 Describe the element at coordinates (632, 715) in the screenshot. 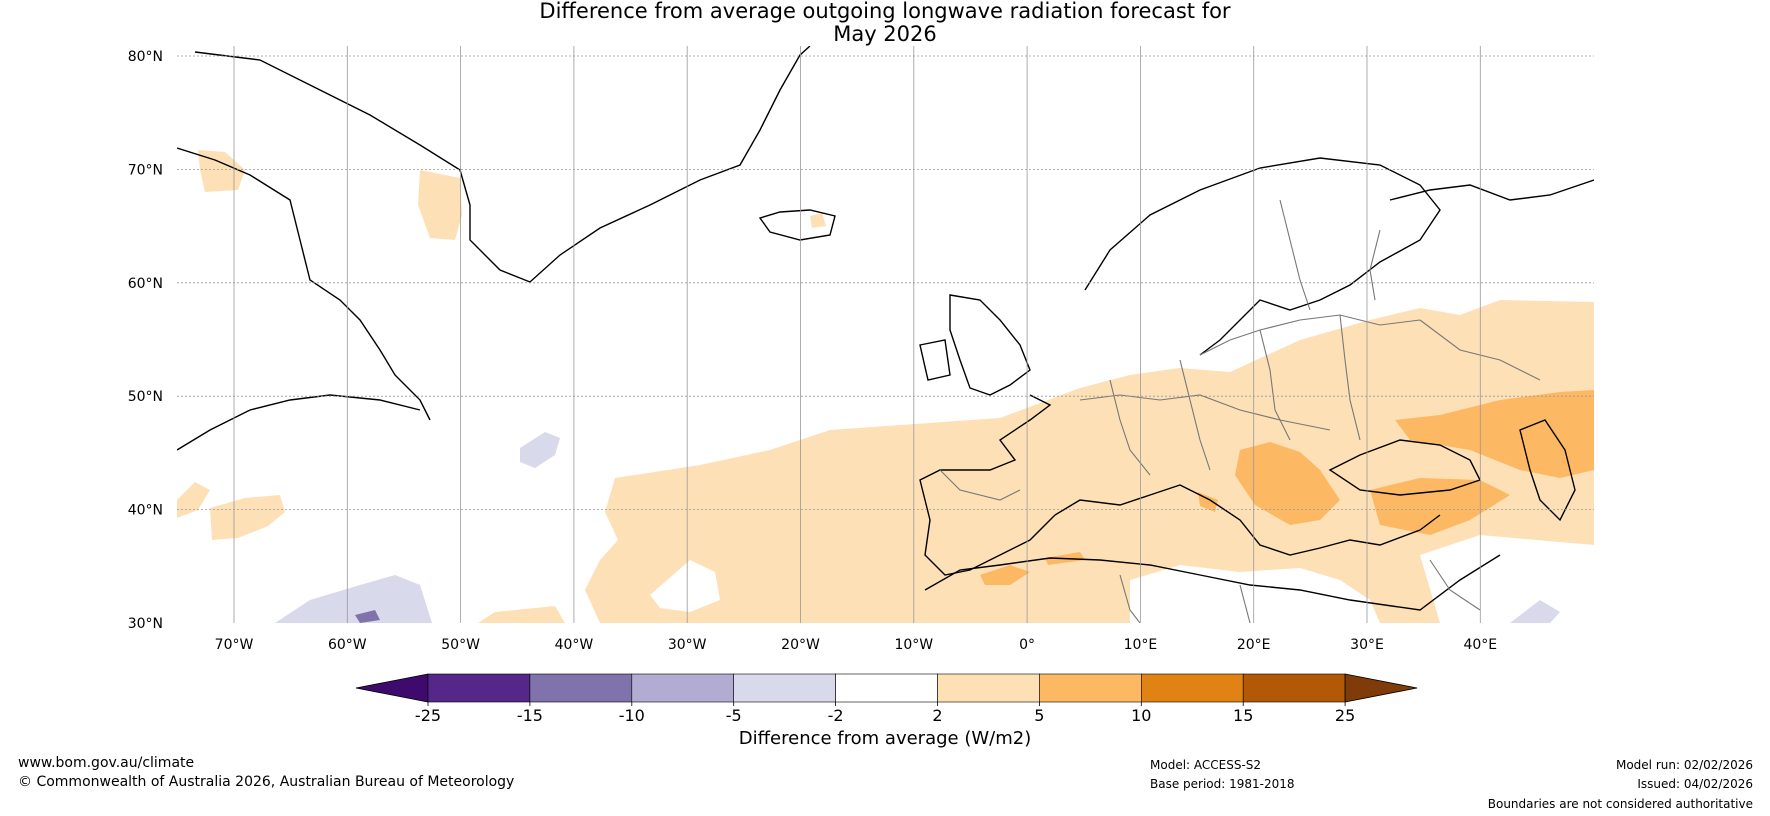

I see `colorbar-tick-label: -10` at that location.